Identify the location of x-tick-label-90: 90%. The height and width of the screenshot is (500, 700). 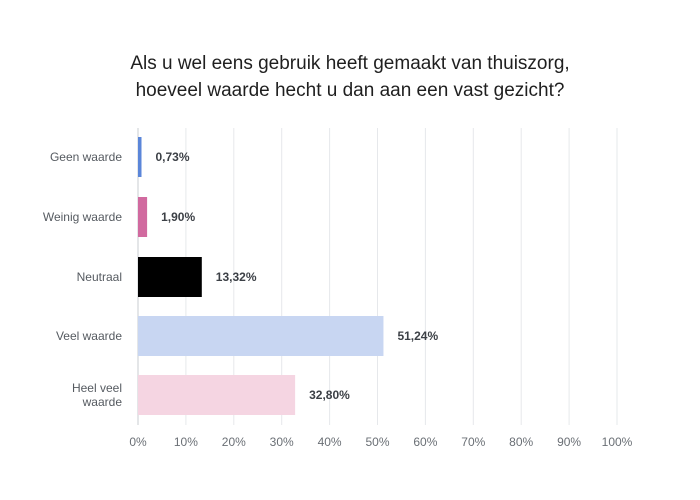
(569, 442).